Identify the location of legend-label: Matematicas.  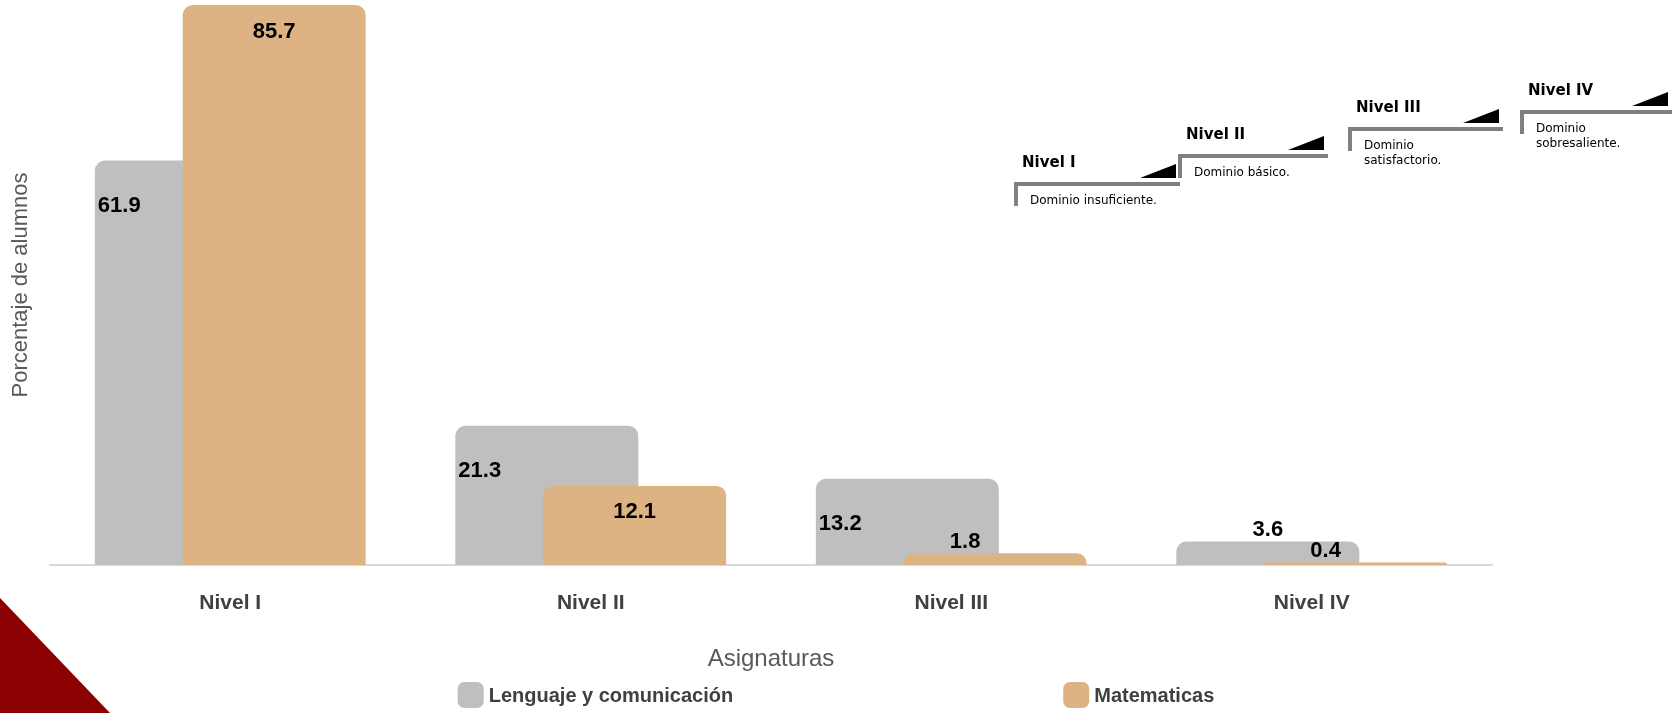
(1154, 695).